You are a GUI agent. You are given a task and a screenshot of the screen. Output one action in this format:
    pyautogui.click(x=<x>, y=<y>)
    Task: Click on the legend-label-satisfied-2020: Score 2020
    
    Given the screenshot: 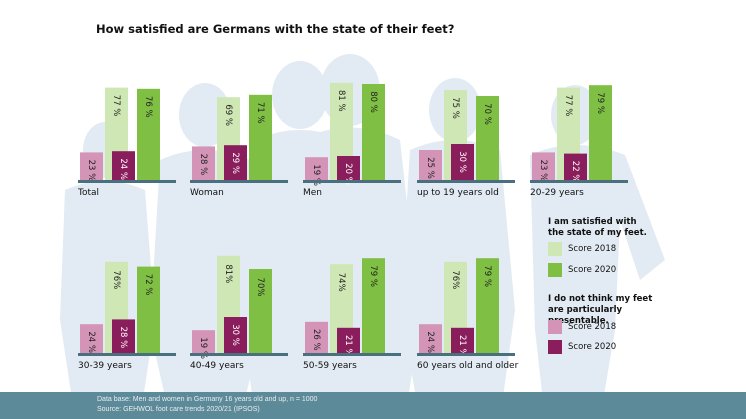 What is the action you would take?
    pyautogui.click(x=592, y=270)
    